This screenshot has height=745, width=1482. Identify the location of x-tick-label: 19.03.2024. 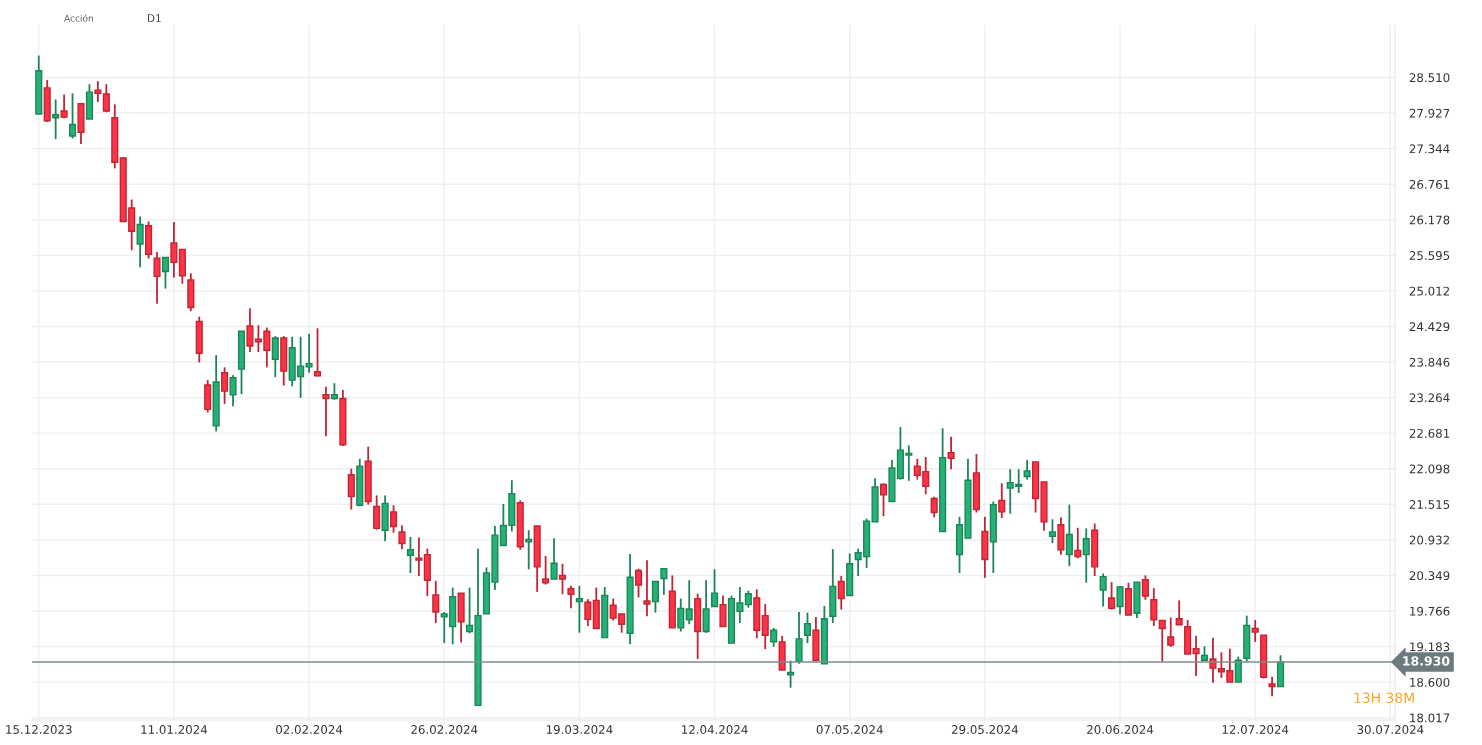
(579, 729).